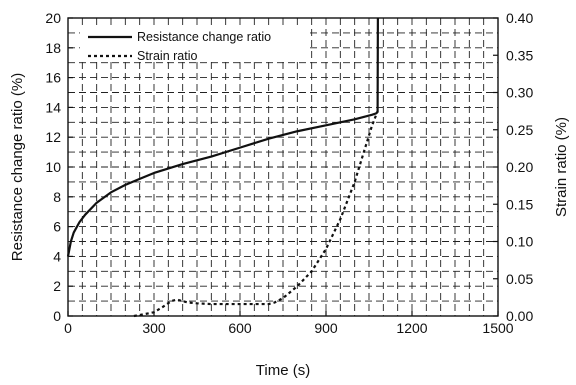 The image size is (576, 385). Describe the element at coordinates (53, 167) in the screenshot. I see `y-left-tick-label: 10` at that location.